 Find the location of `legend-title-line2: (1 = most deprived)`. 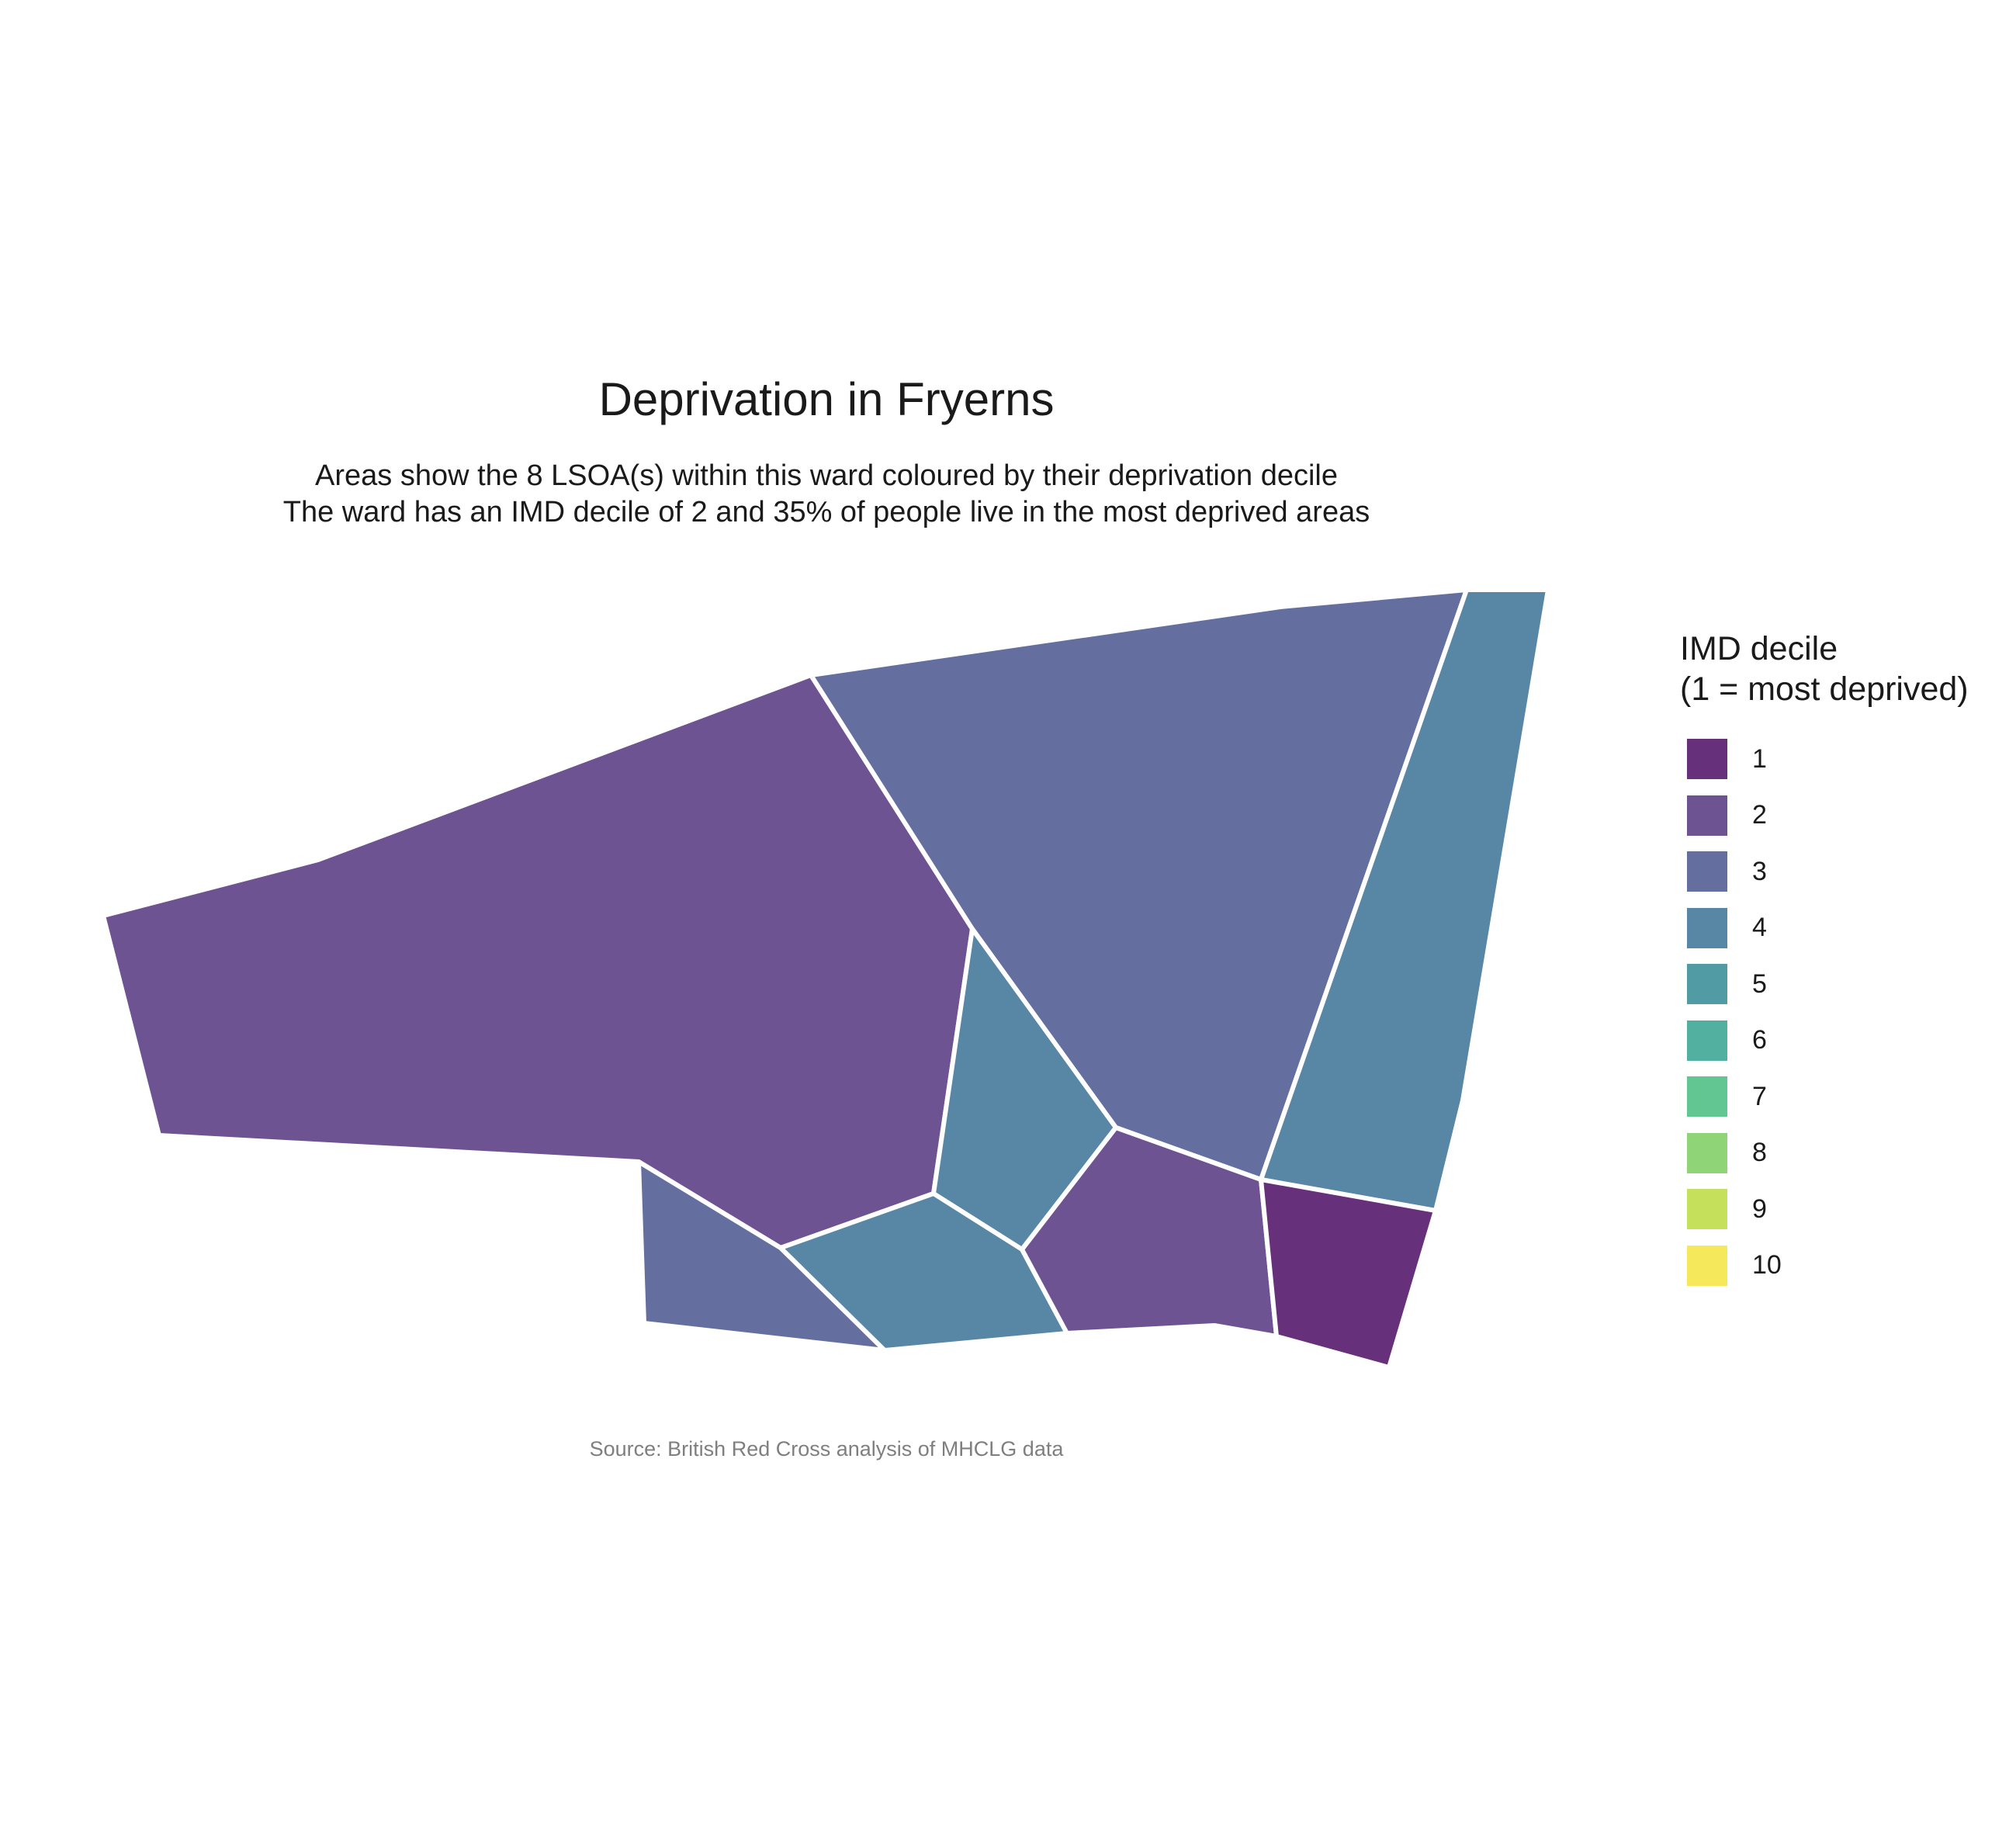

legend-title-line2: (1 = most deprived) is located at coordinates (1825, 689).